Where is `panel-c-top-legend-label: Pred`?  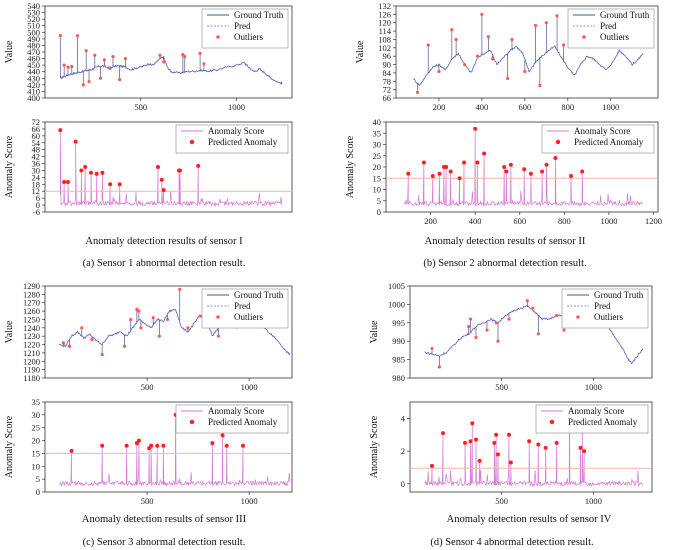 panel-c-top-legend-label: Pred is located at coordinates (242, 306).